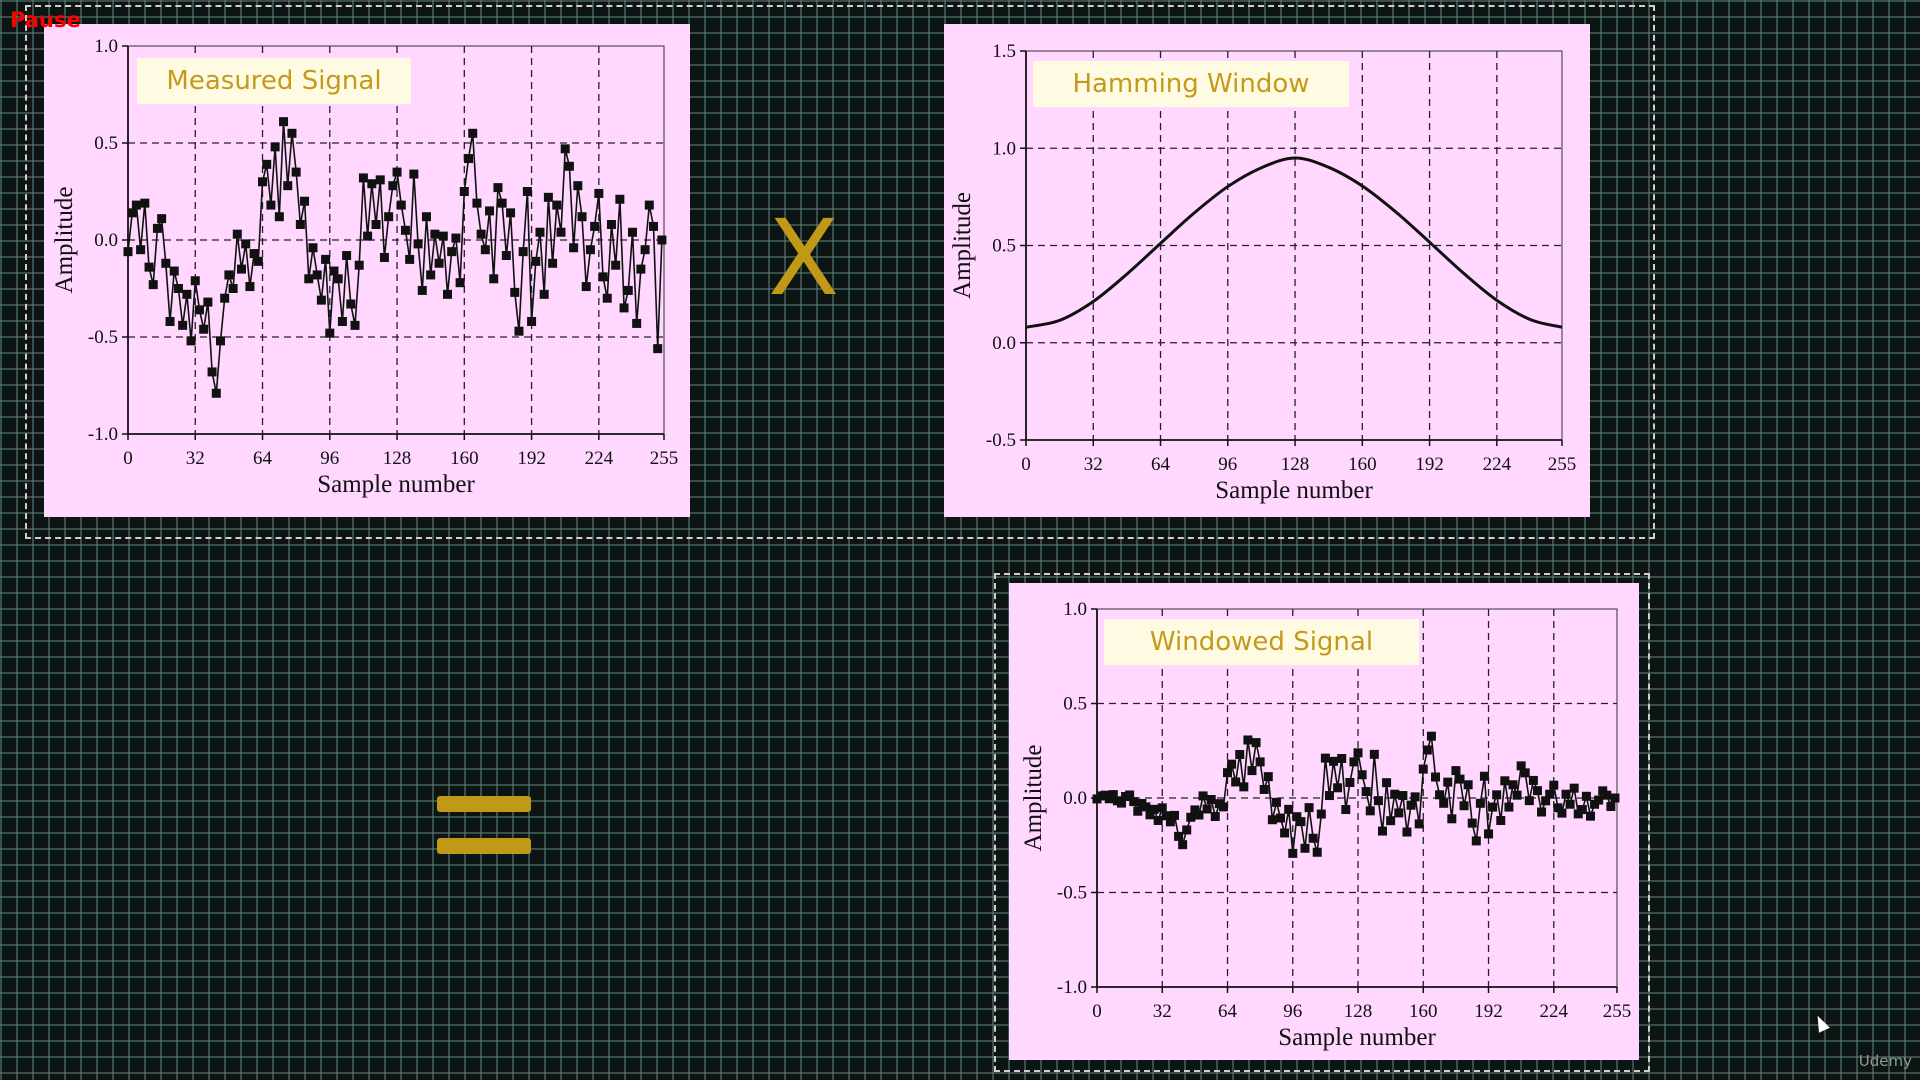  What do you see at coordinates (103, 434) in the screenshot?
I see `y-tick-label: -1.0` at bounding box center [103, 434].